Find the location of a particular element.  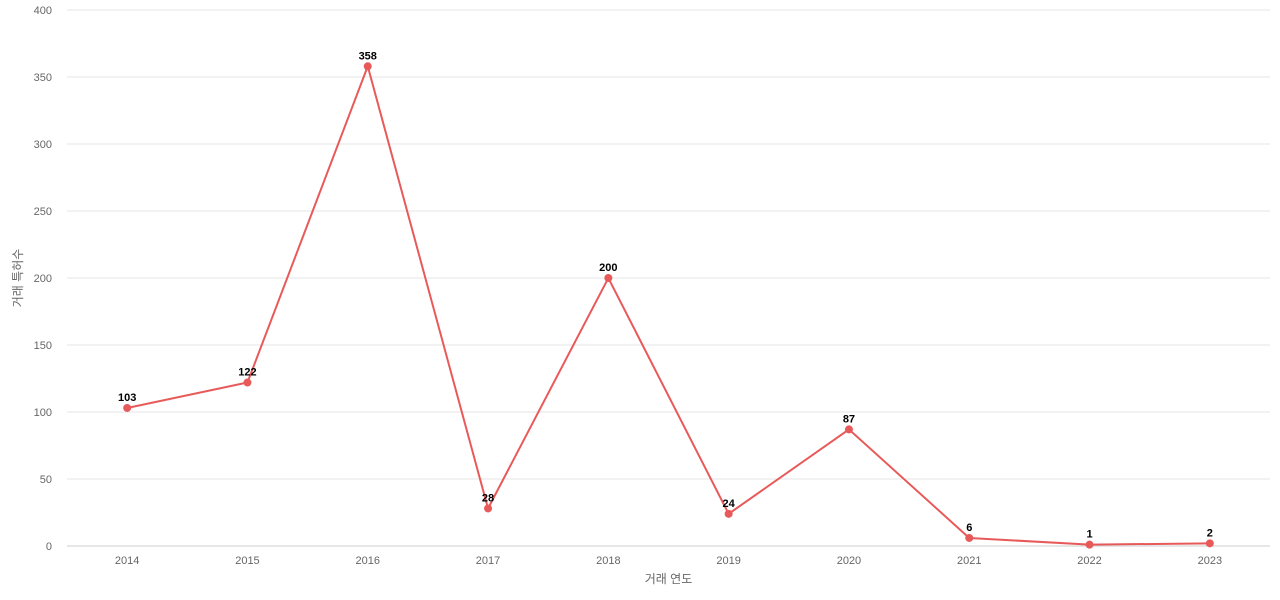

x-tick-label: 2019 is located at coordinates (728, 561).